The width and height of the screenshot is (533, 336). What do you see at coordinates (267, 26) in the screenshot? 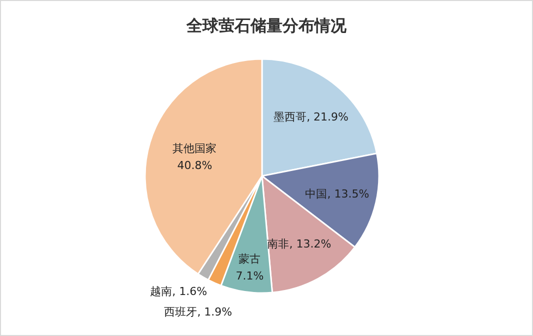
I see `chart-title: 全球萤石储量分布情况` at bounding box center [267, 26].